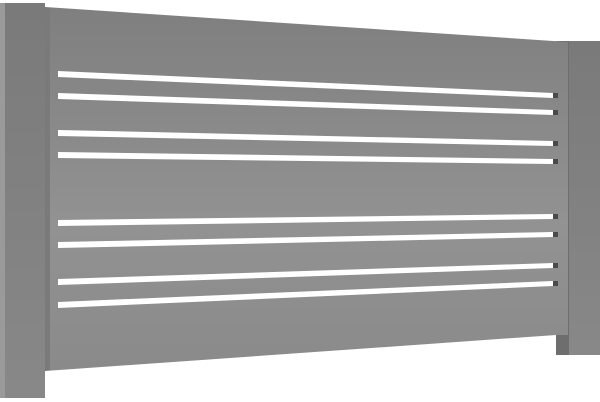 Image resolution: width=600 pixels, height=402 pixels. What do you see at coordinates (47, 189) in the screenshot?
I see `panel-shadow-edge` at bounding box center [47, 189].